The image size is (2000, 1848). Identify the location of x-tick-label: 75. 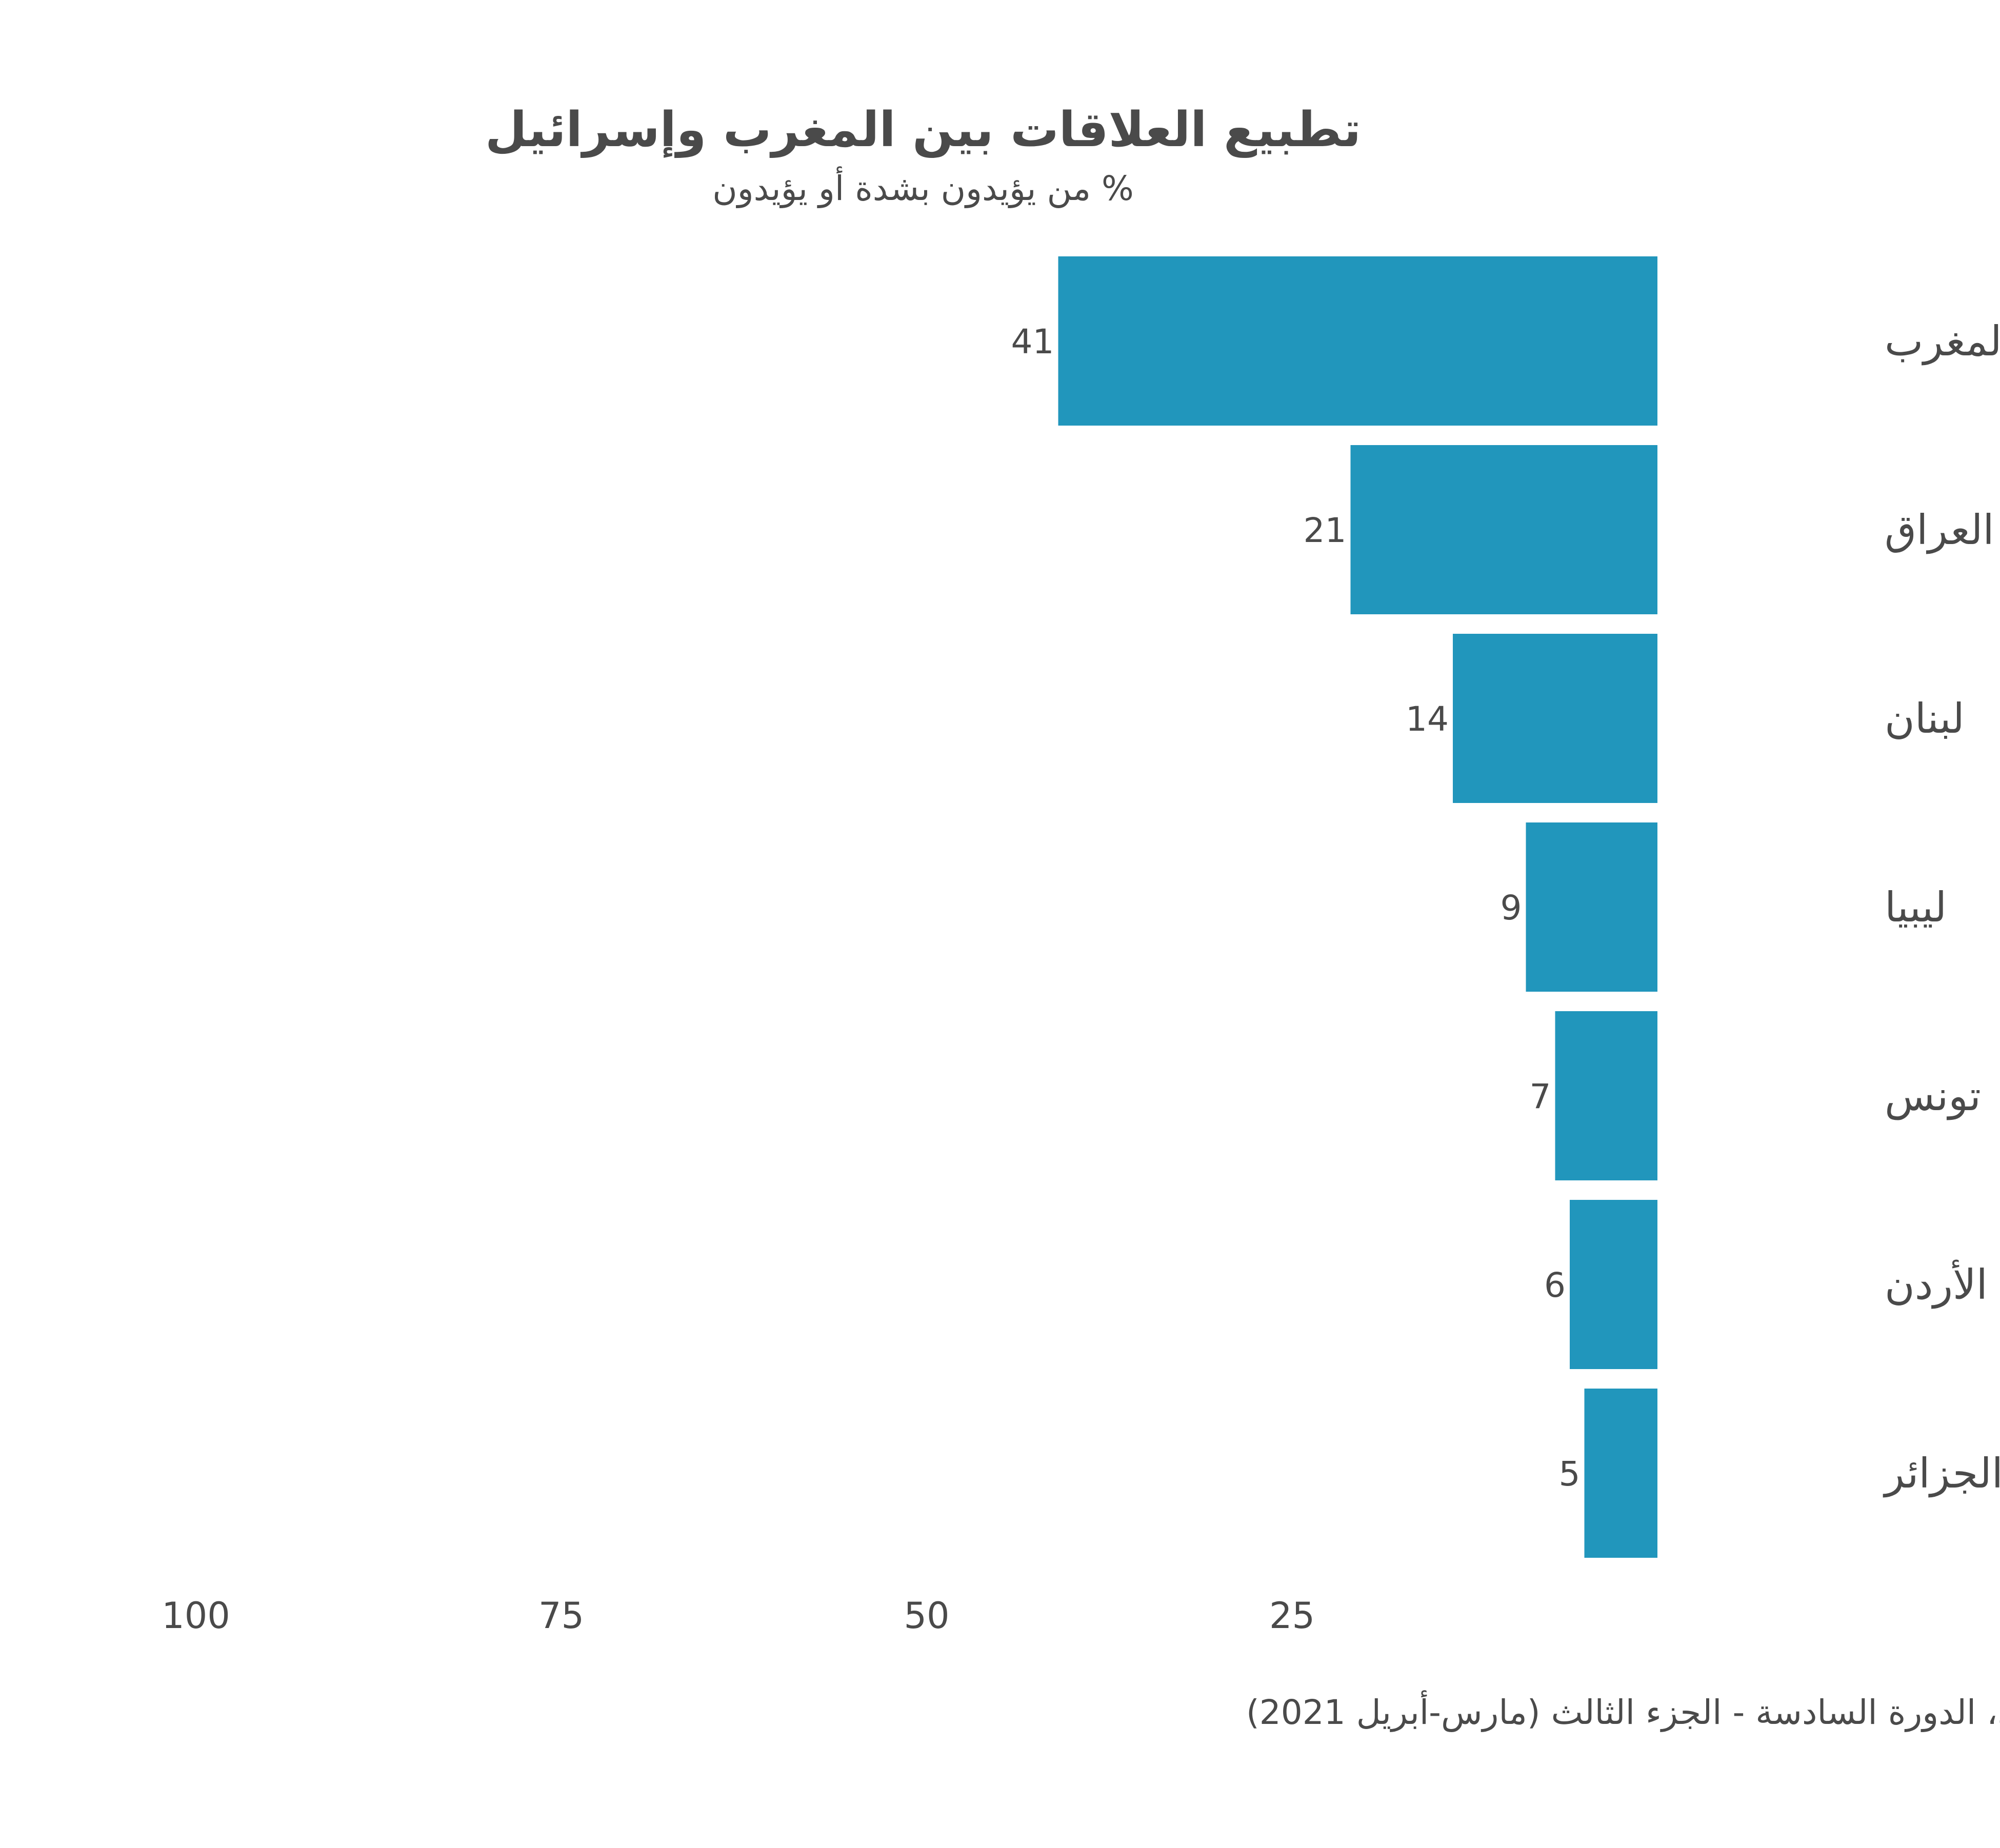
(561, 1616).